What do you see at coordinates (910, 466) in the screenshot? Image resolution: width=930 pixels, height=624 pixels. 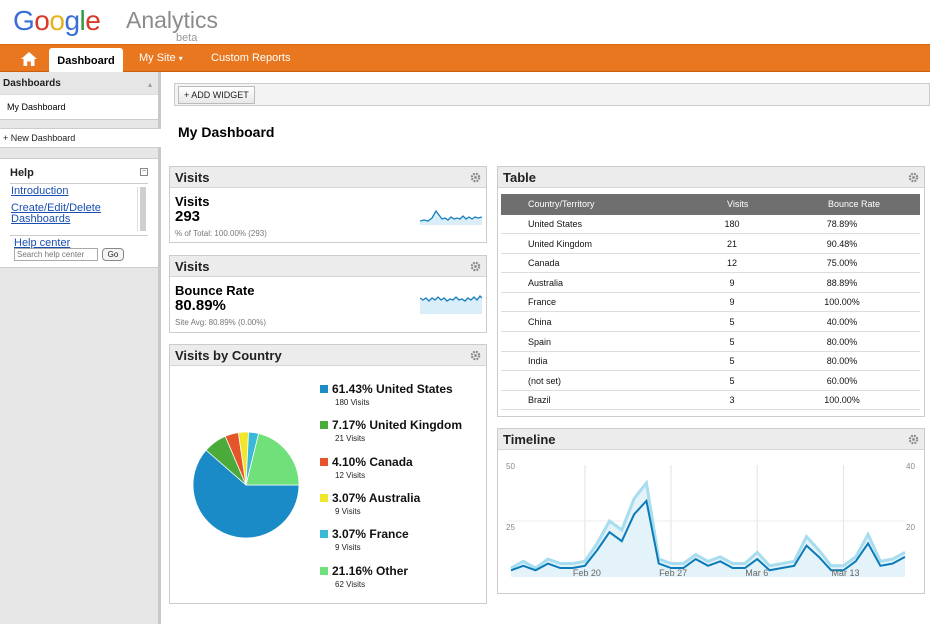 I see `right-axis-label: 40` at bounding box center [910, 466].